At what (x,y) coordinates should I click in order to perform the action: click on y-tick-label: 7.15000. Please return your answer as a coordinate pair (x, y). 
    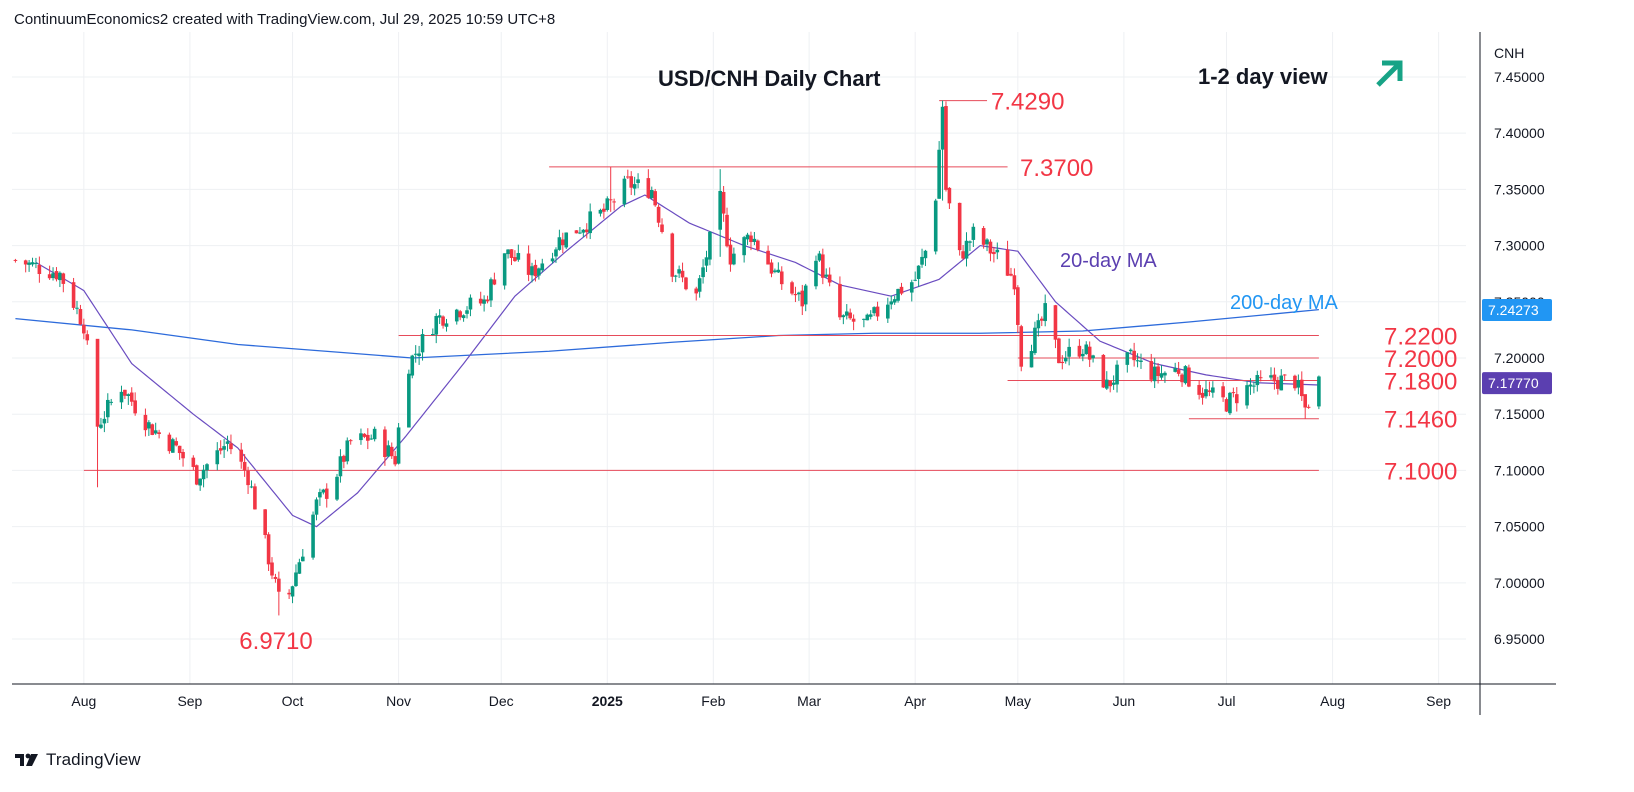
    Looking at the image, I should click on (1519, 414).